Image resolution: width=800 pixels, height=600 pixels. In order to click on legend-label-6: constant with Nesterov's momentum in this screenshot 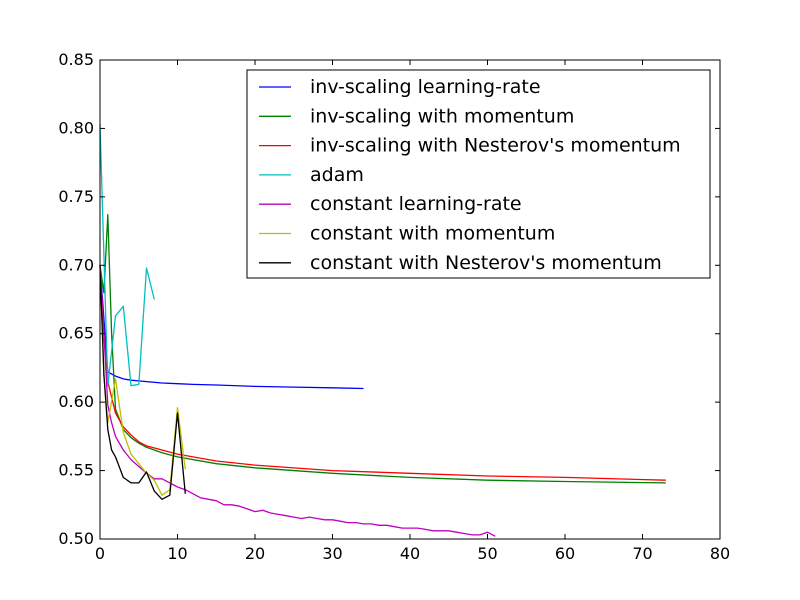, I will do `click(486, 263)`.